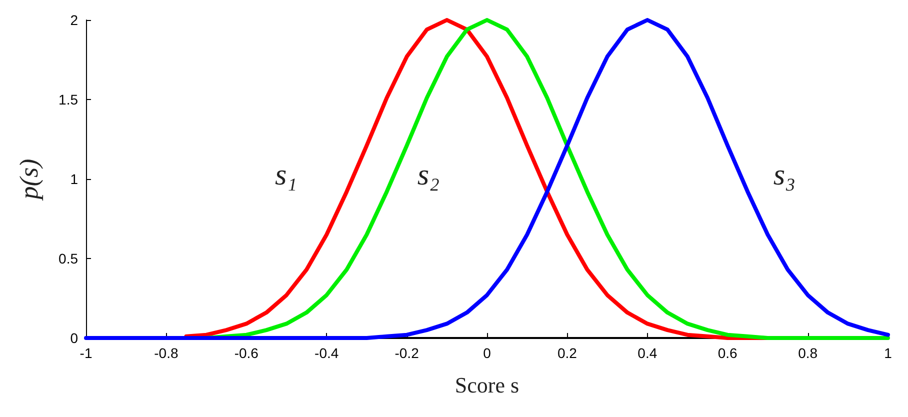  What do you see at coordinates (728, 353) in the screenshot?
I see `x-tick-label: 0.6` at bounding box center [728, 353].